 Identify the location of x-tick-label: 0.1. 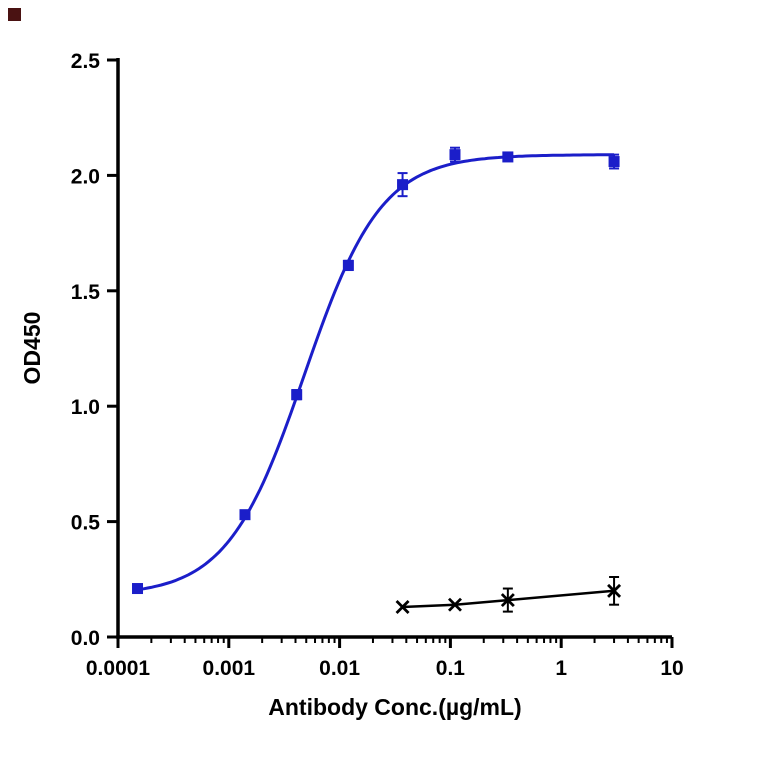
(451, 668).